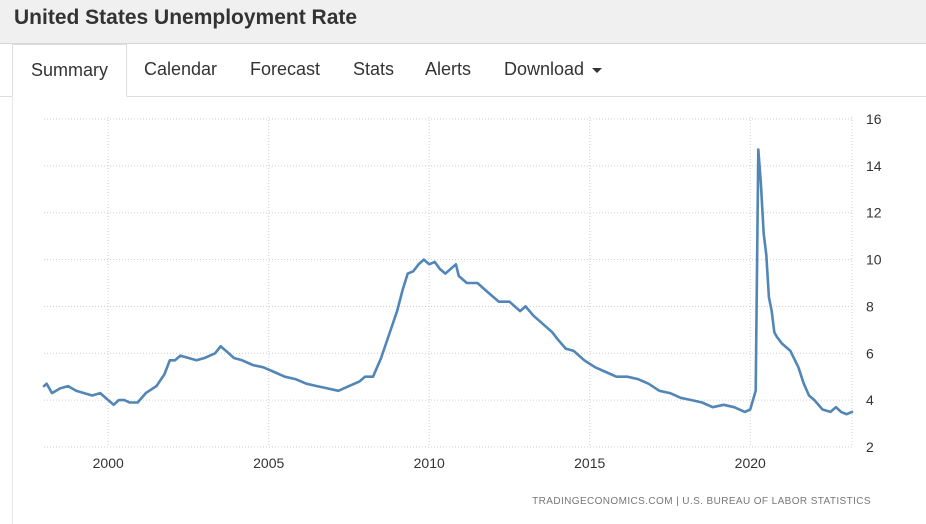 The image size is (926, 524). Describe the element at coordinates (108, 463) in the screenshot. I see `x-tick-label: 2000` at that location.